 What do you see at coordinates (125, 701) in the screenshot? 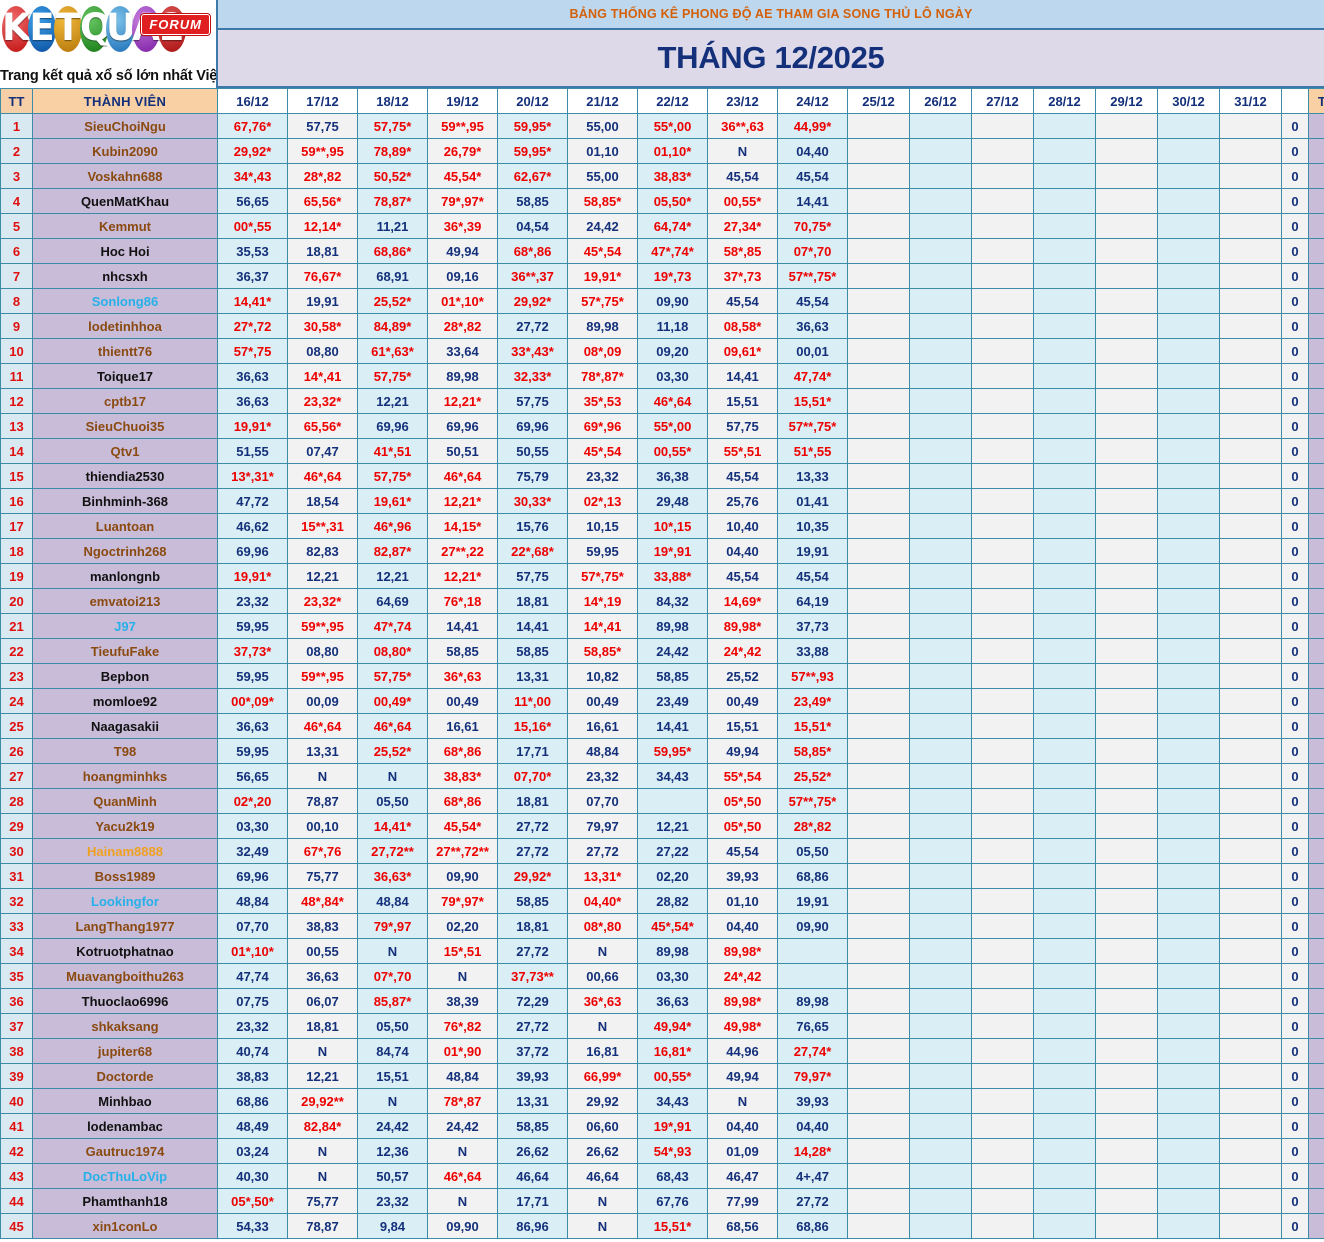
I see `member-name: momloe92` at bounding box center [125, 701].